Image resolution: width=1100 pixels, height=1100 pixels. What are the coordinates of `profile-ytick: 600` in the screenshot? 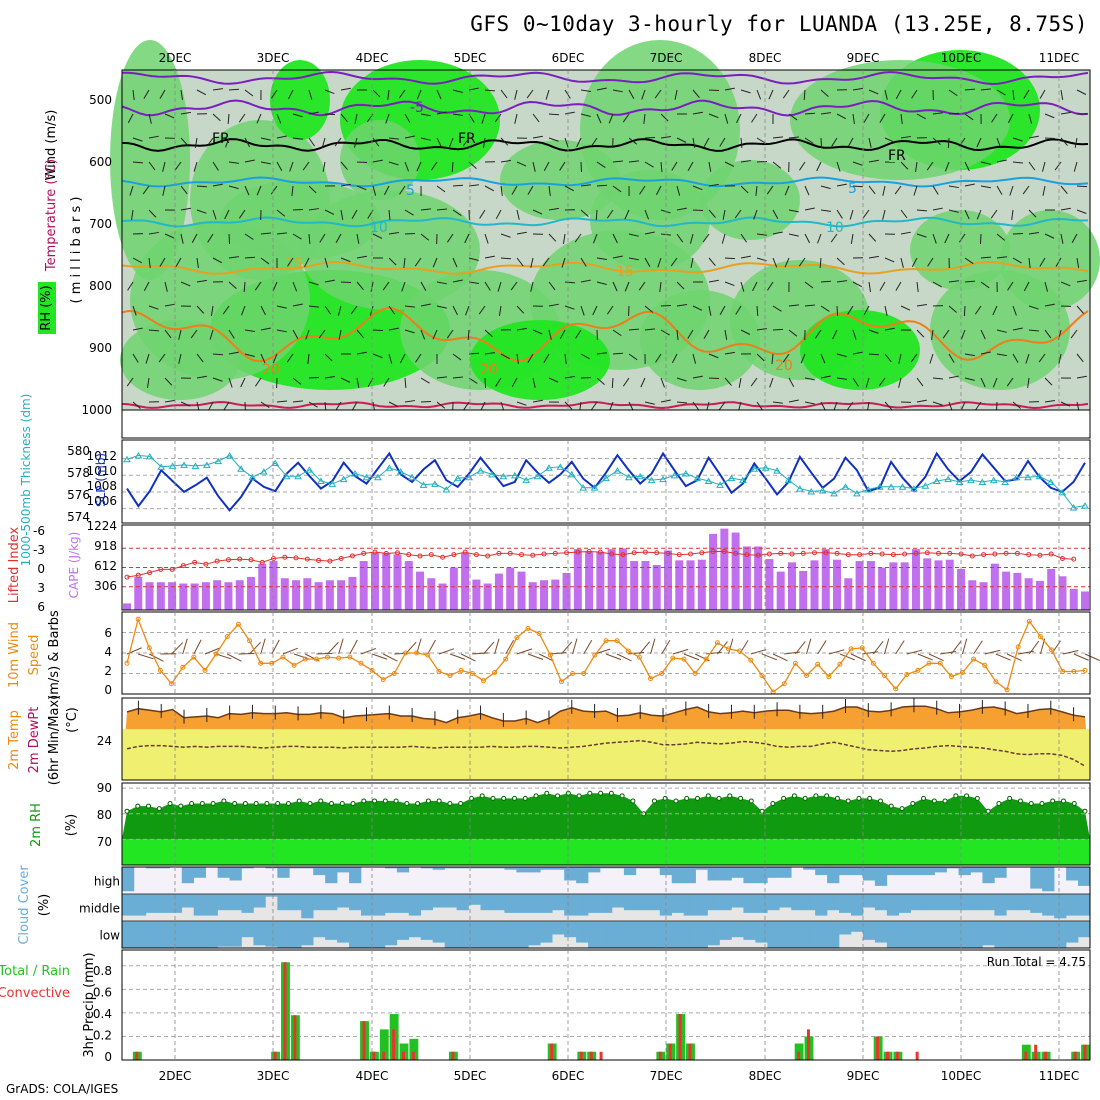 It's located at (100, 162).